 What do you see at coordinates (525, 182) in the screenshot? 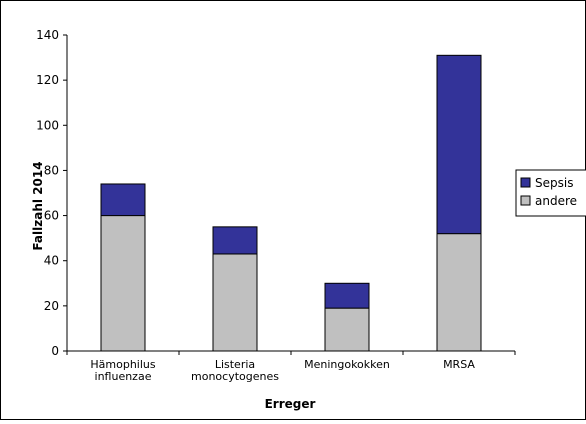
I see `legend-swatch-sepsis` at bounding box center [525, 182].